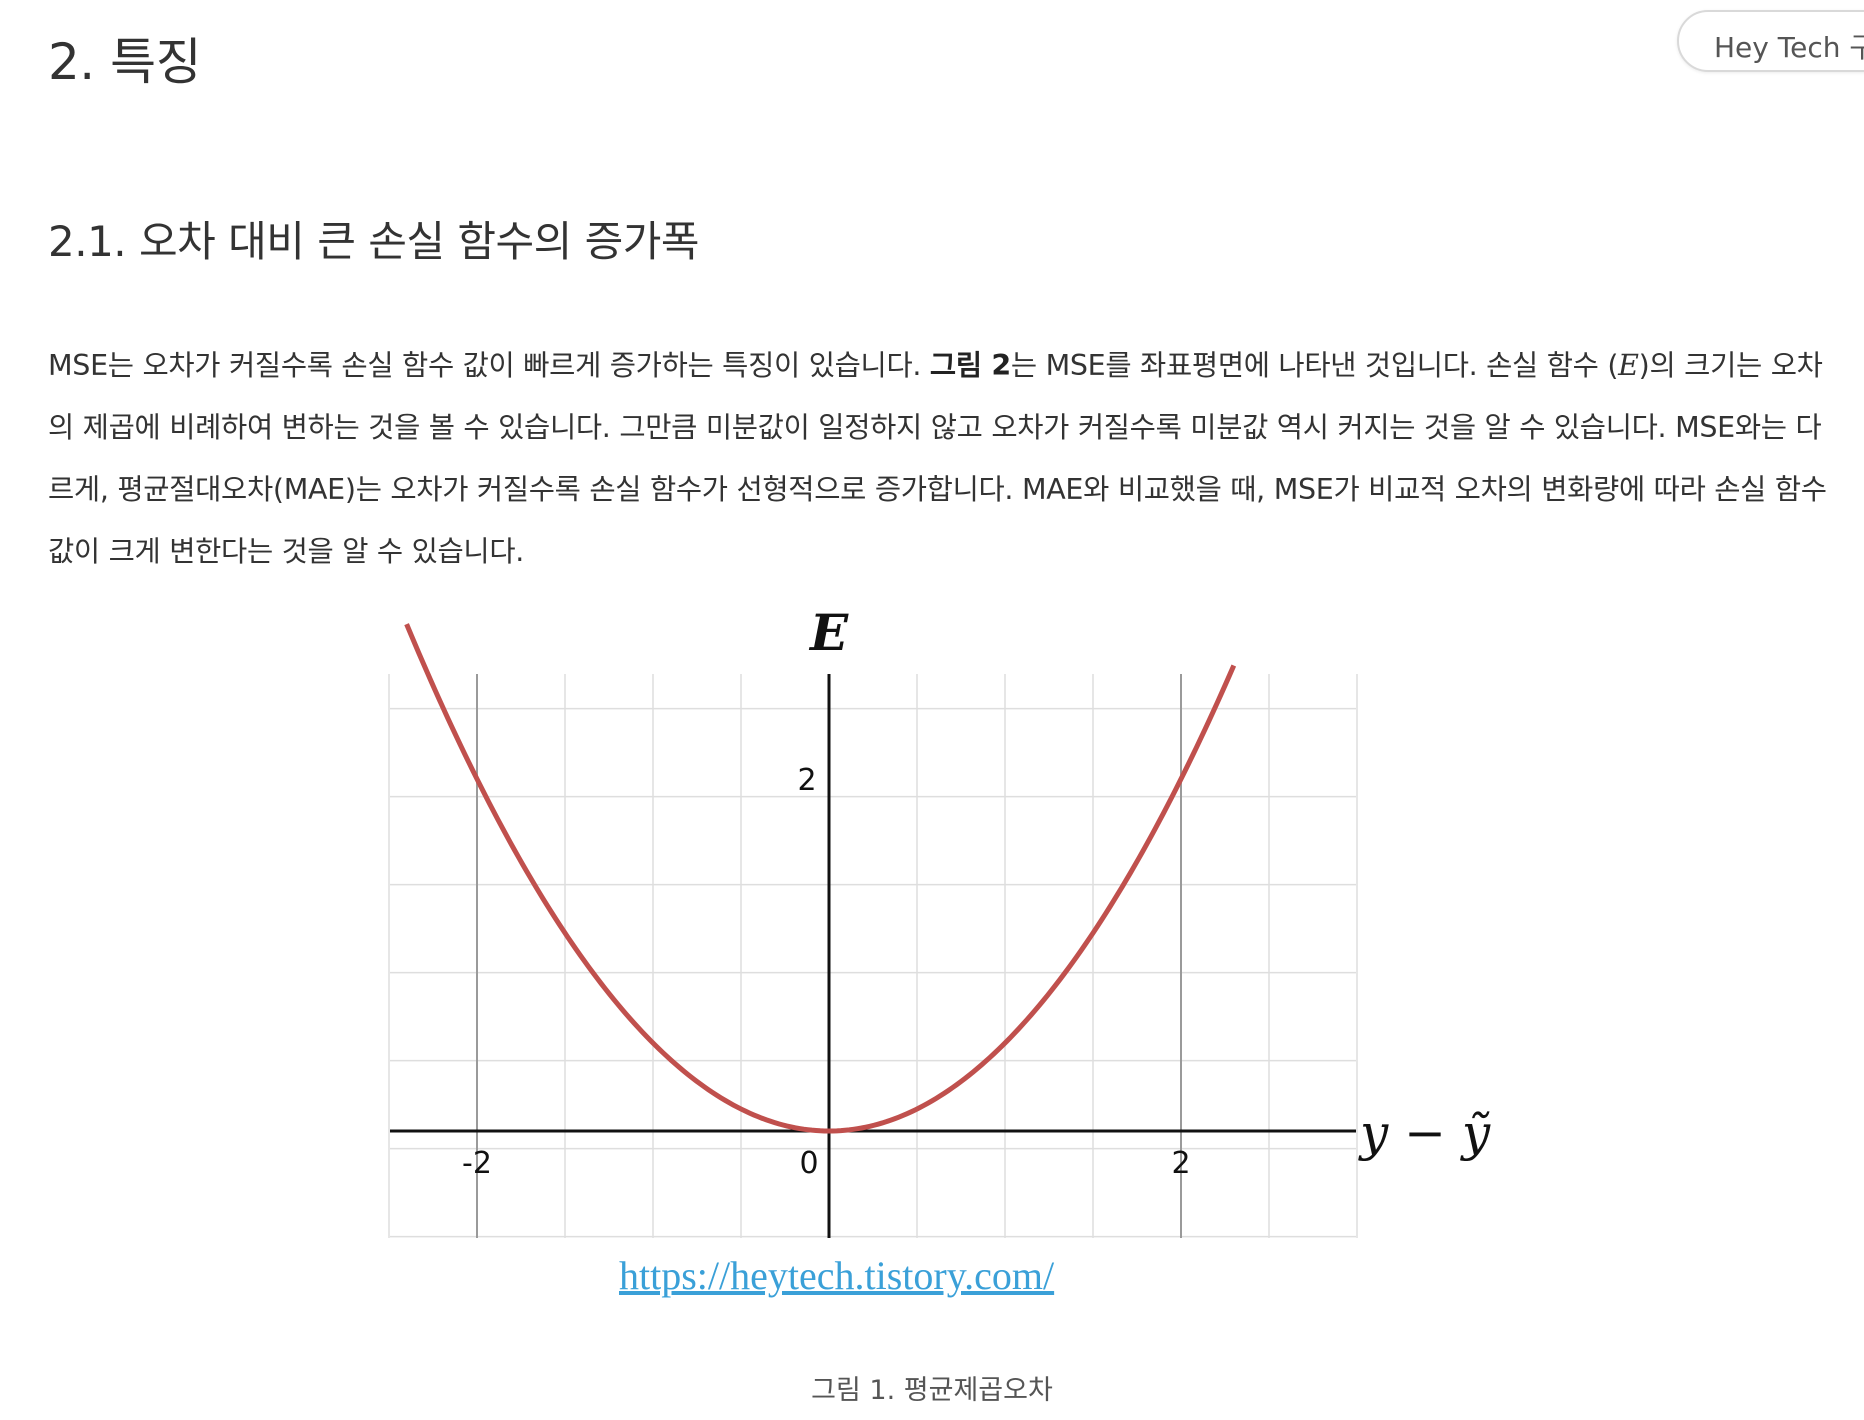 The height and width of the screenshot is (1420, 1864). What do you see at coordinates (1789, 47) in the screenshot?
I see `search-box-text: Hey Tech 구` at bounding box center [1789, 47].